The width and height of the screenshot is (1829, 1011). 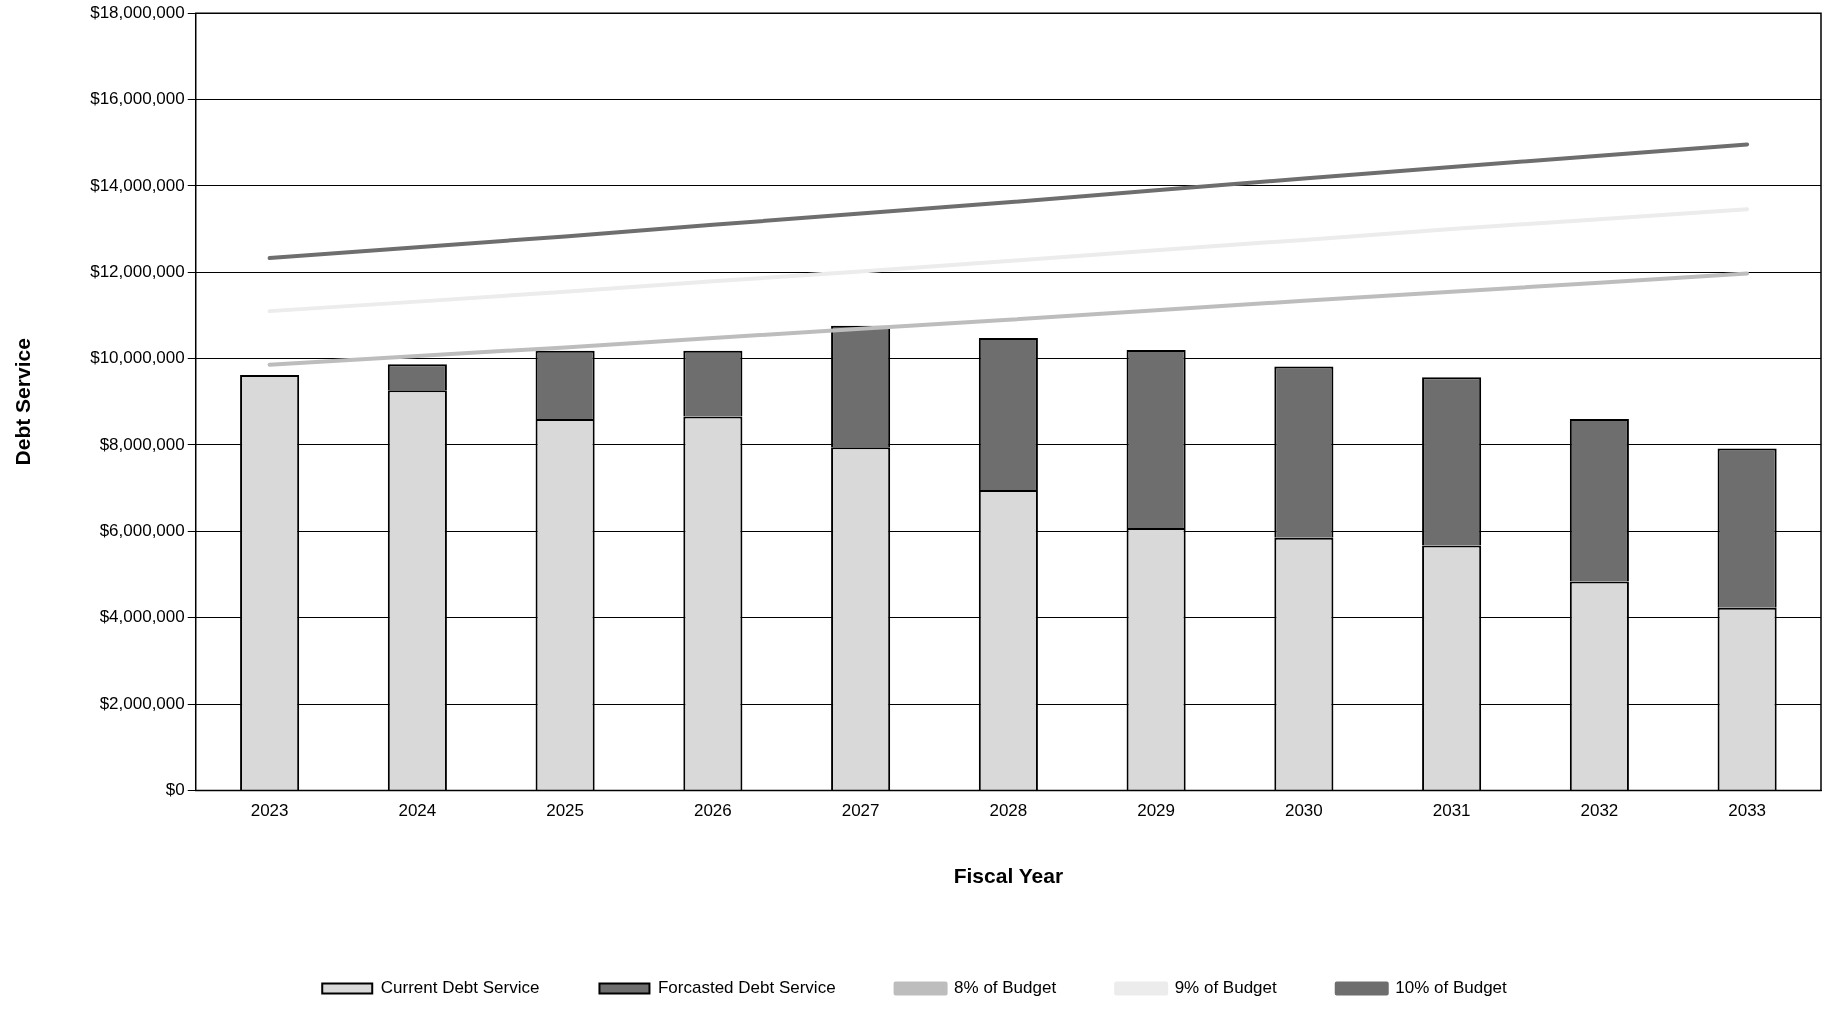 What do you see at coordinates (1008, 811) in the screenshot?
I see `x-tick-label: 2028` at bounding box center [1008, 811].